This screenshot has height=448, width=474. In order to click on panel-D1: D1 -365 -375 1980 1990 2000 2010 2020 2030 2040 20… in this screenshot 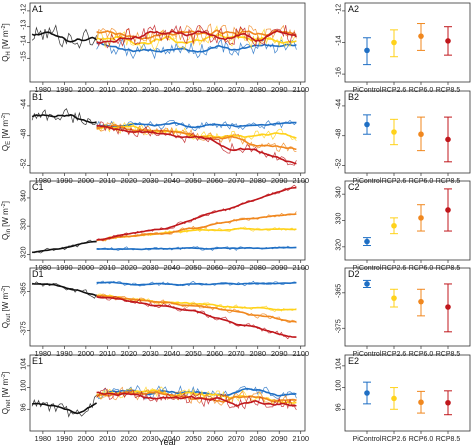, I will do `click(155, 312)`.